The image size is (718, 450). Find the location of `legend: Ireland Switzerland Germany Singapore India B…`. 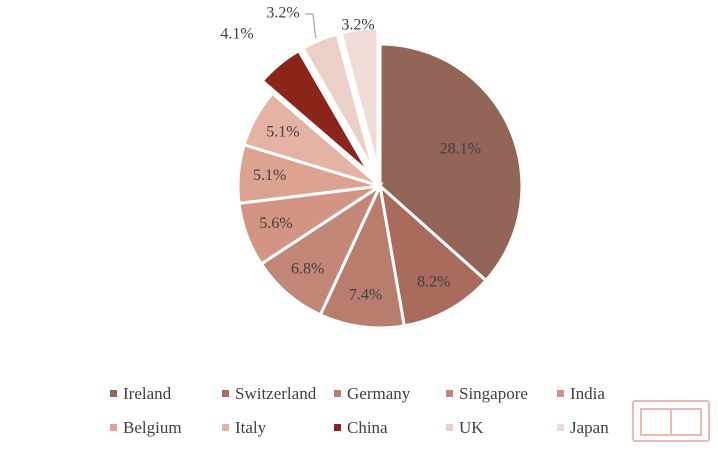

legend: Ireland Switzerland Germany Singapore India B… is located at coordinates (359, 410).